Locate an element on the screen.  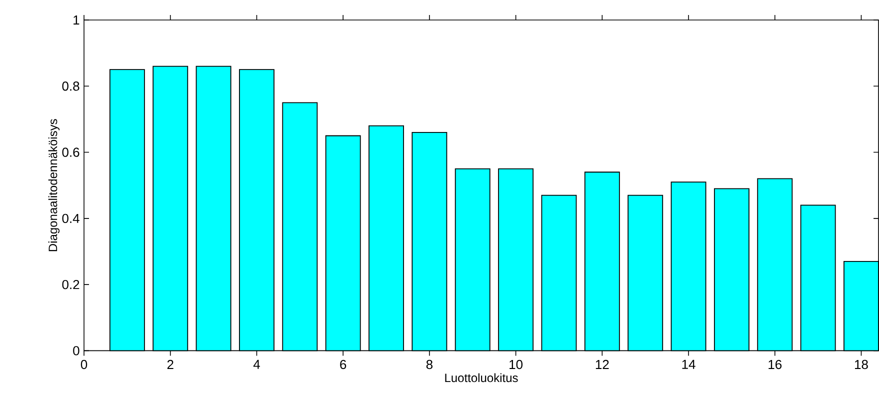
y-tick-label: 0.2 is located at coordinates (71, 285).